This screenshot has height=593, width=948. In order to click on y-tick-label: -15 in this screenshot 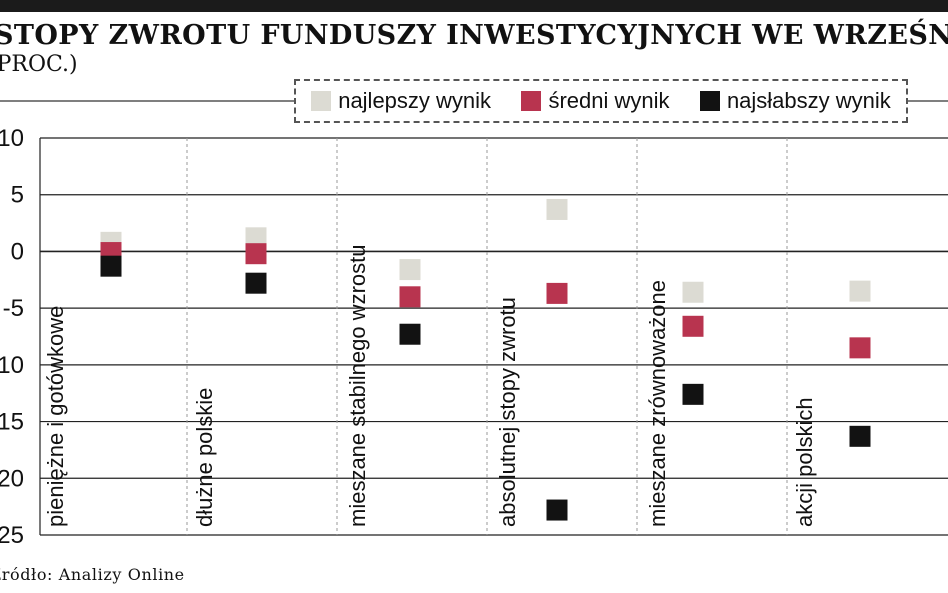, I will do `click(12, 422)`.